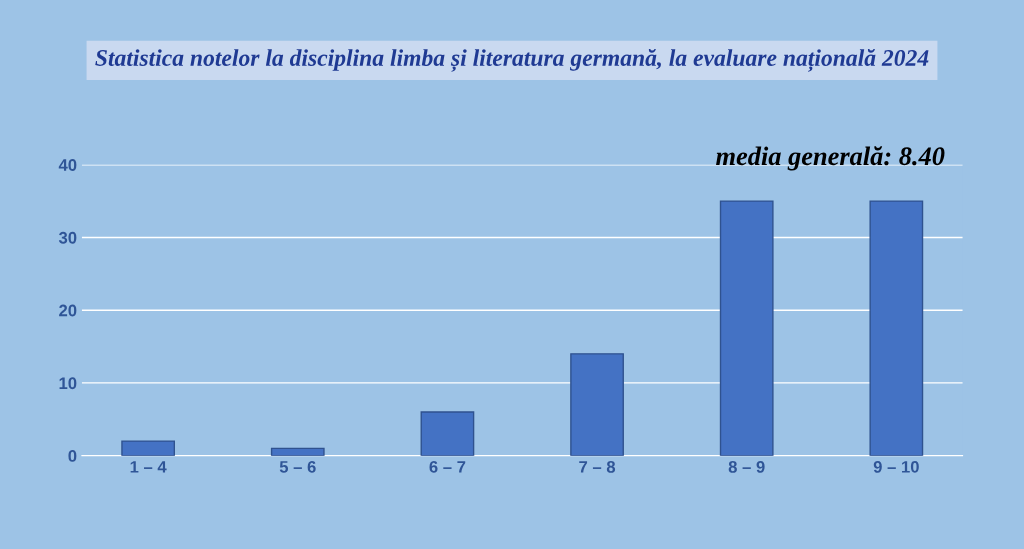  Describe the element at coordinates (597, 466) in the screenshot. I see `x-tick-label: 7 – 8` at that location.